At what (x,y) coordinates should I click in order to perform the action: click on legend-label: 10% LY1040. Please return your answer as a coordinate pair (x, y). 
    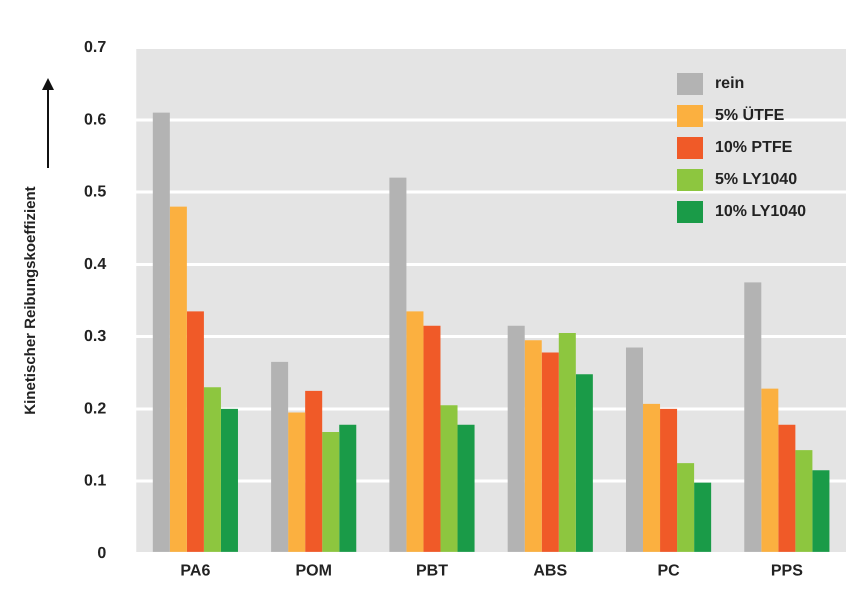
    Looking at the image, I should click on (760, 211).